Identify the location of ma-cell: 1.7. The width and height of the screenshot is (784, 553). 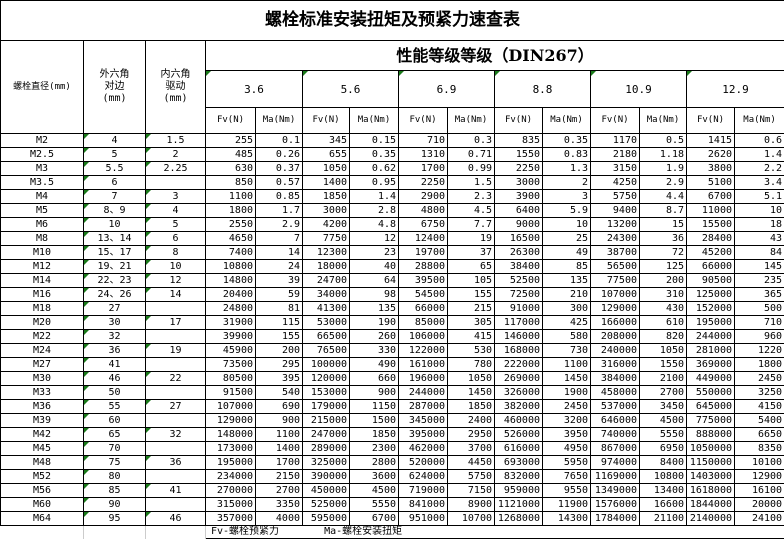
(279, 210).